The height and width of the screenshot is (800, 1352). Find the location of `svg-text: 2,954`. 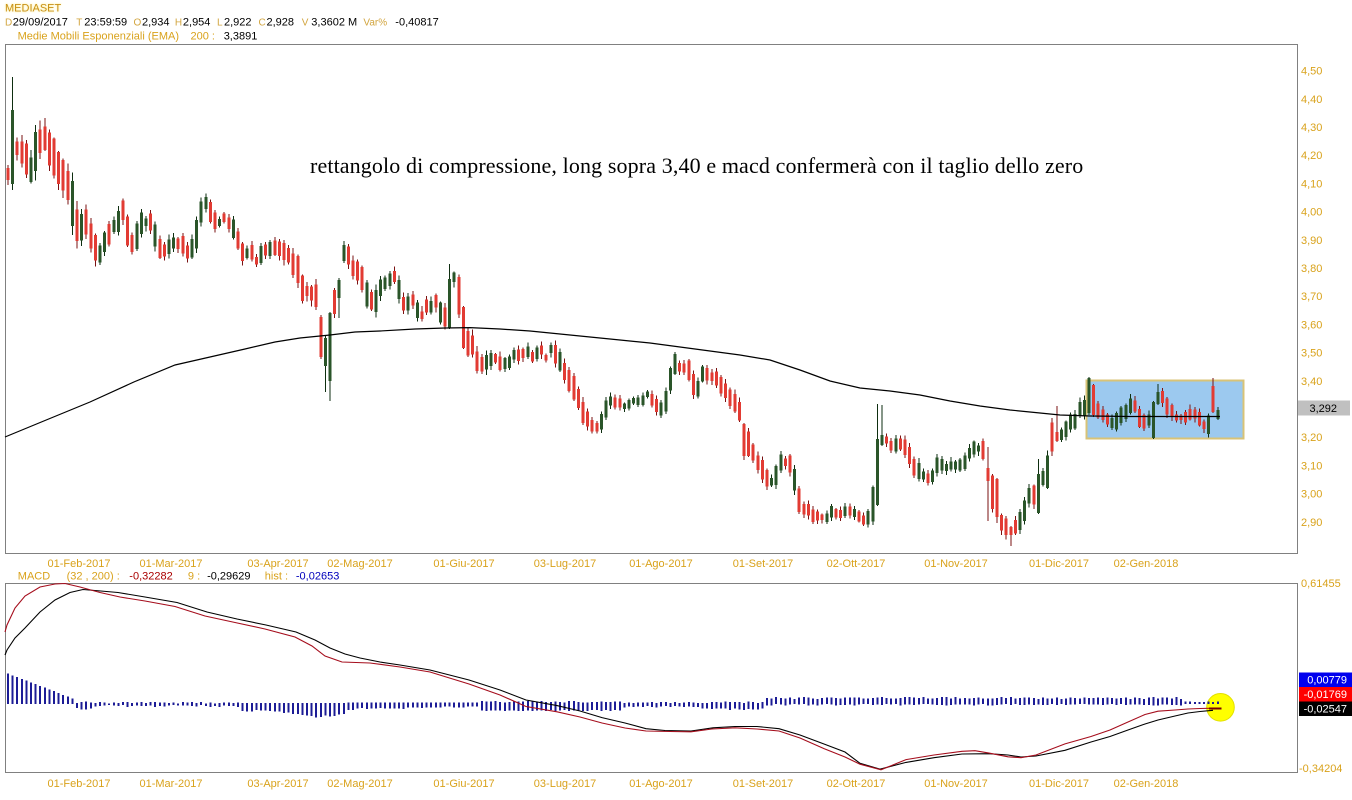

svg-text: 2,954 is located at coordinates (197, 23).